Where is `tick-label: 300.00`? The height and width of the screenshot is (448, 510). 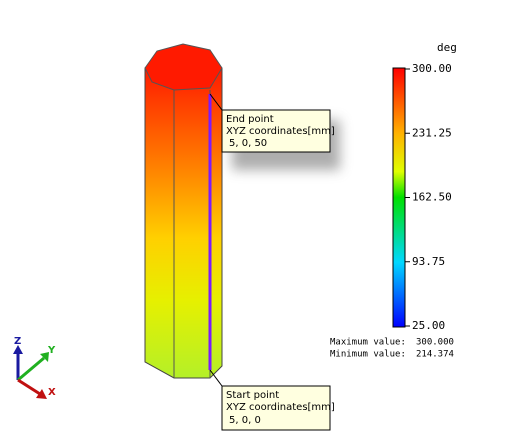 tick-label: 300.00 is located at coordinates (432, 68).